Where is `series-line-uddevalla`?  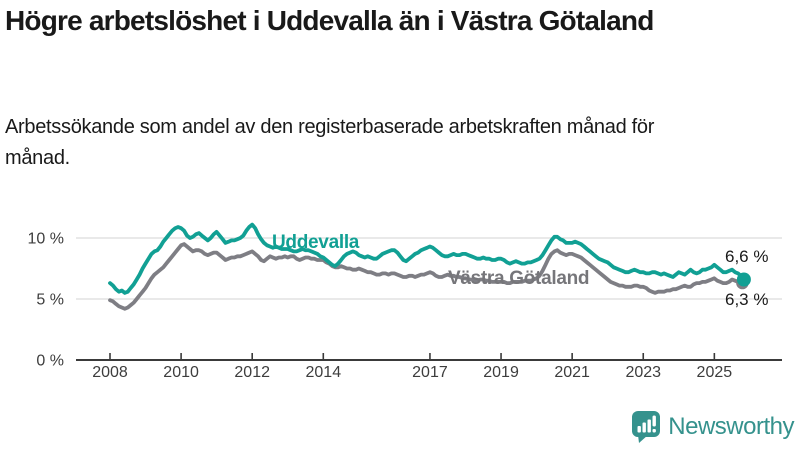
series-line-uddevalla is located at coordinates (427, 258).